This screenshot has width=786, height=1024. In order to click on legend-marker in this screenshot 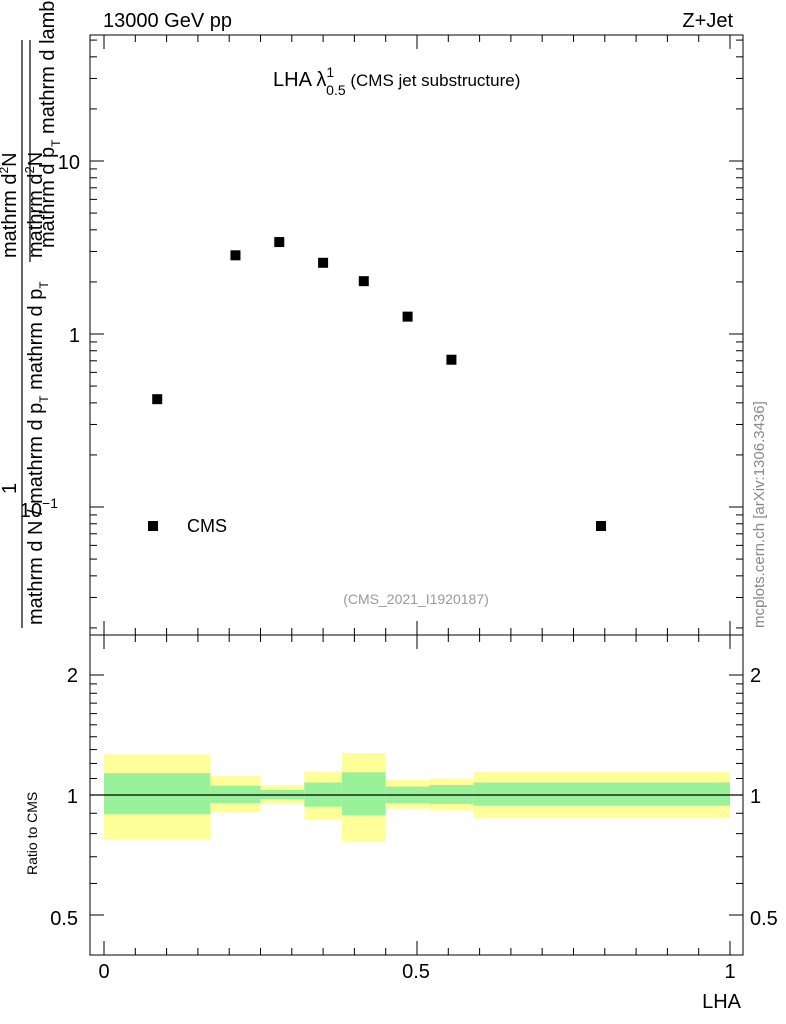, I will do `click(153, 526)`.